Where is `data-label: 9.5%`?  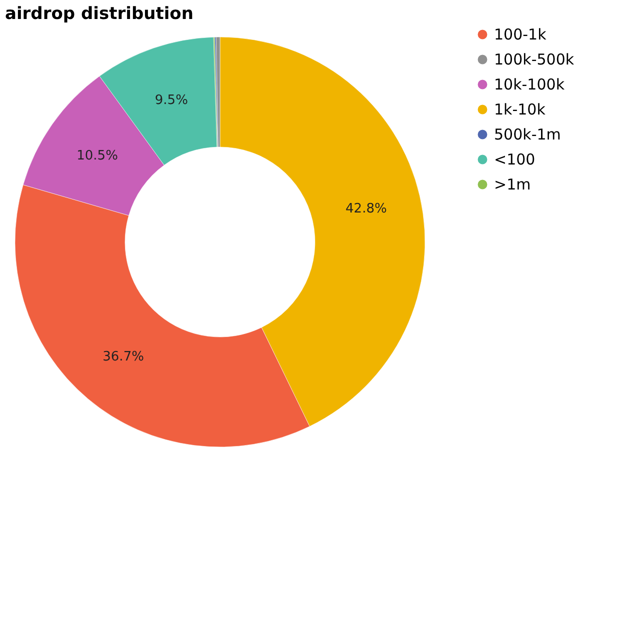
data-label: 9.5% is located at coordinates (171, 100).